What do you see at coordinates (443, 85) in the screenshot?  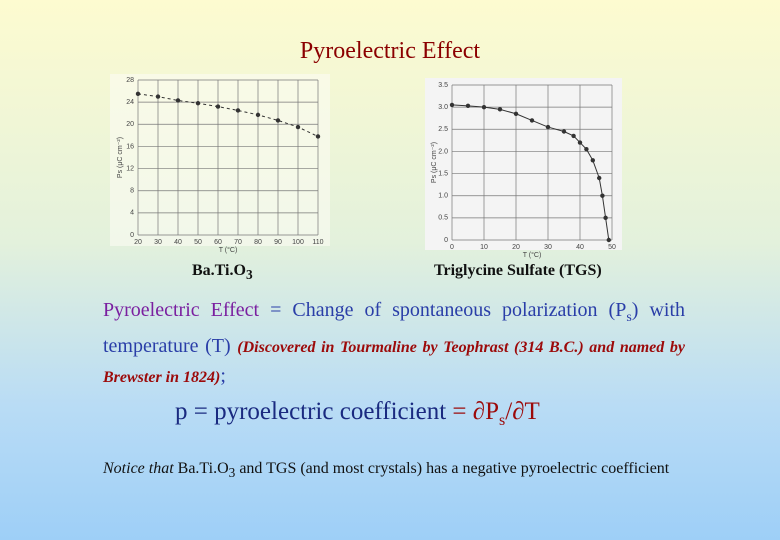 I see `y-tick-label: 3.5` at bounding box center [443, 85].